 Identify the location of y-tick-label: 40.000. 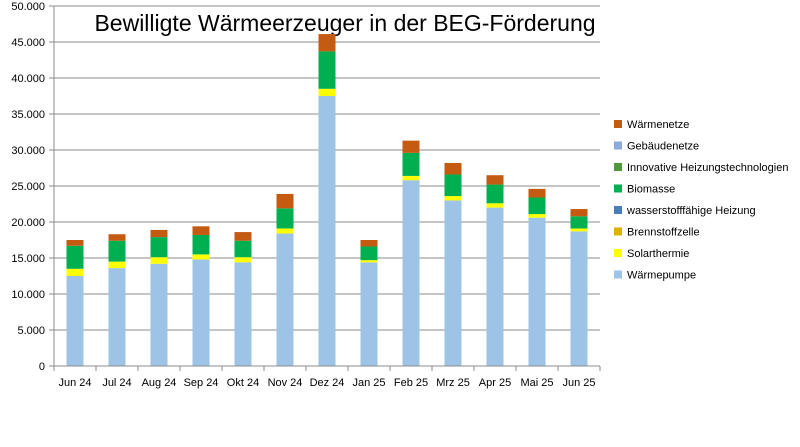
(28, 79).